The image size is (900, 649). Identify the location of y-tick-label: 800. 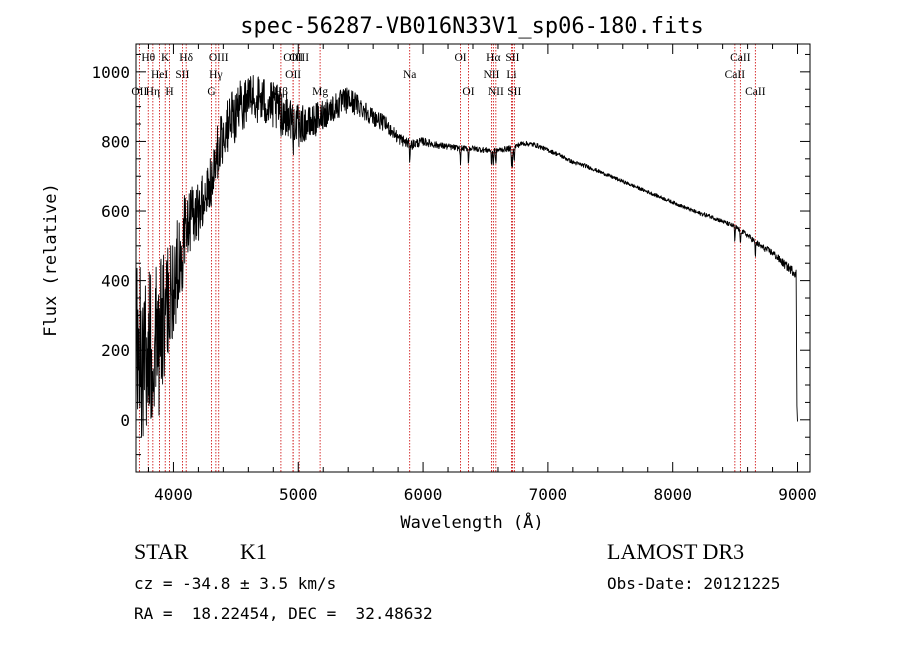
(115, 141).